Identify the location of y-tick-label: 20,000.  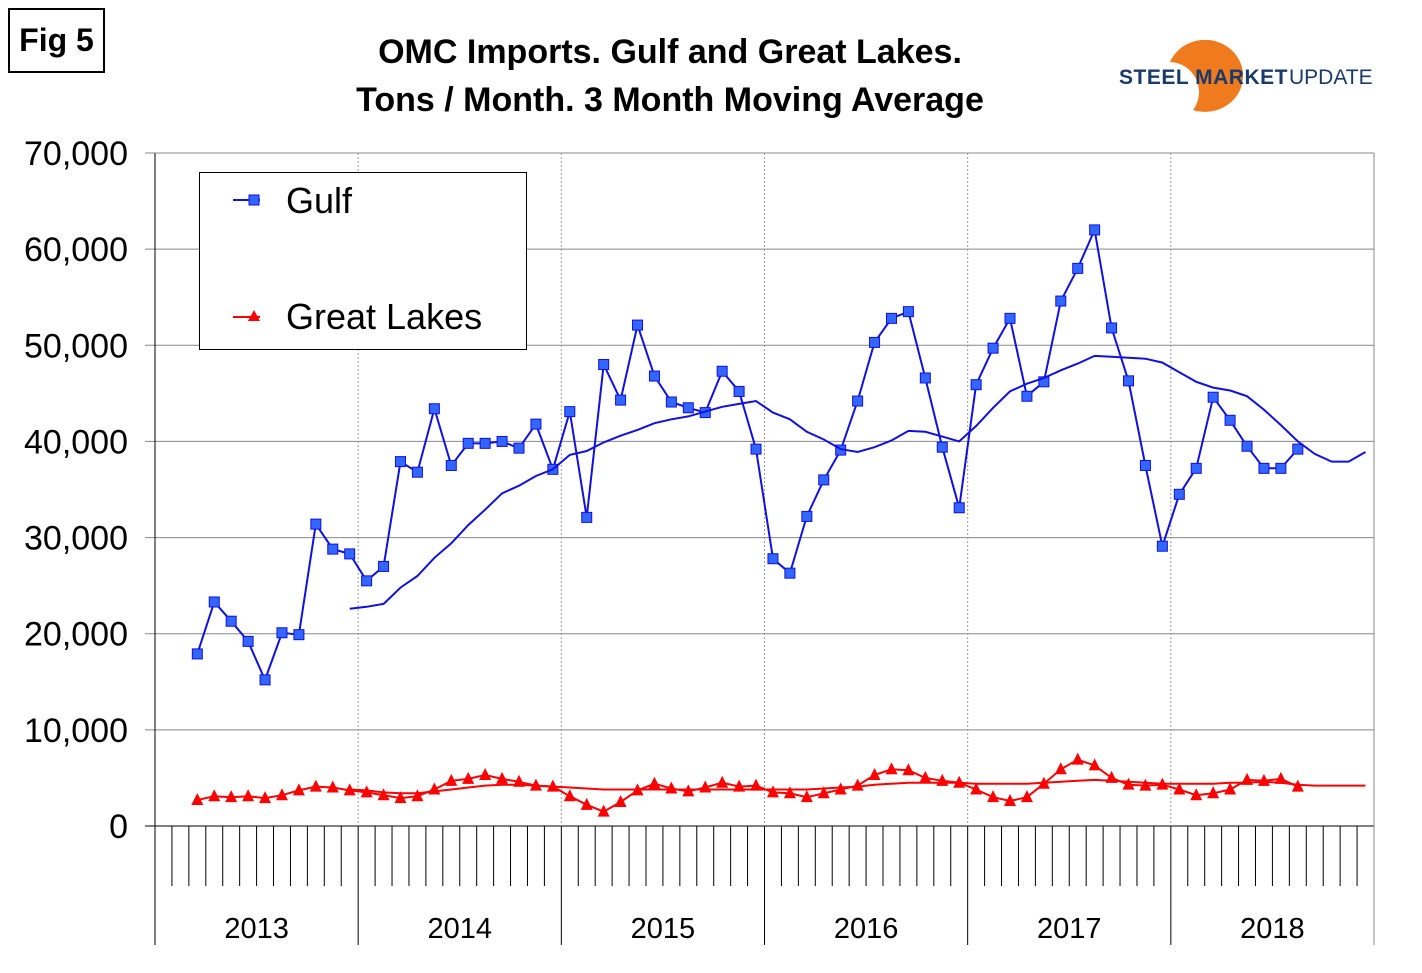
(76, 635).